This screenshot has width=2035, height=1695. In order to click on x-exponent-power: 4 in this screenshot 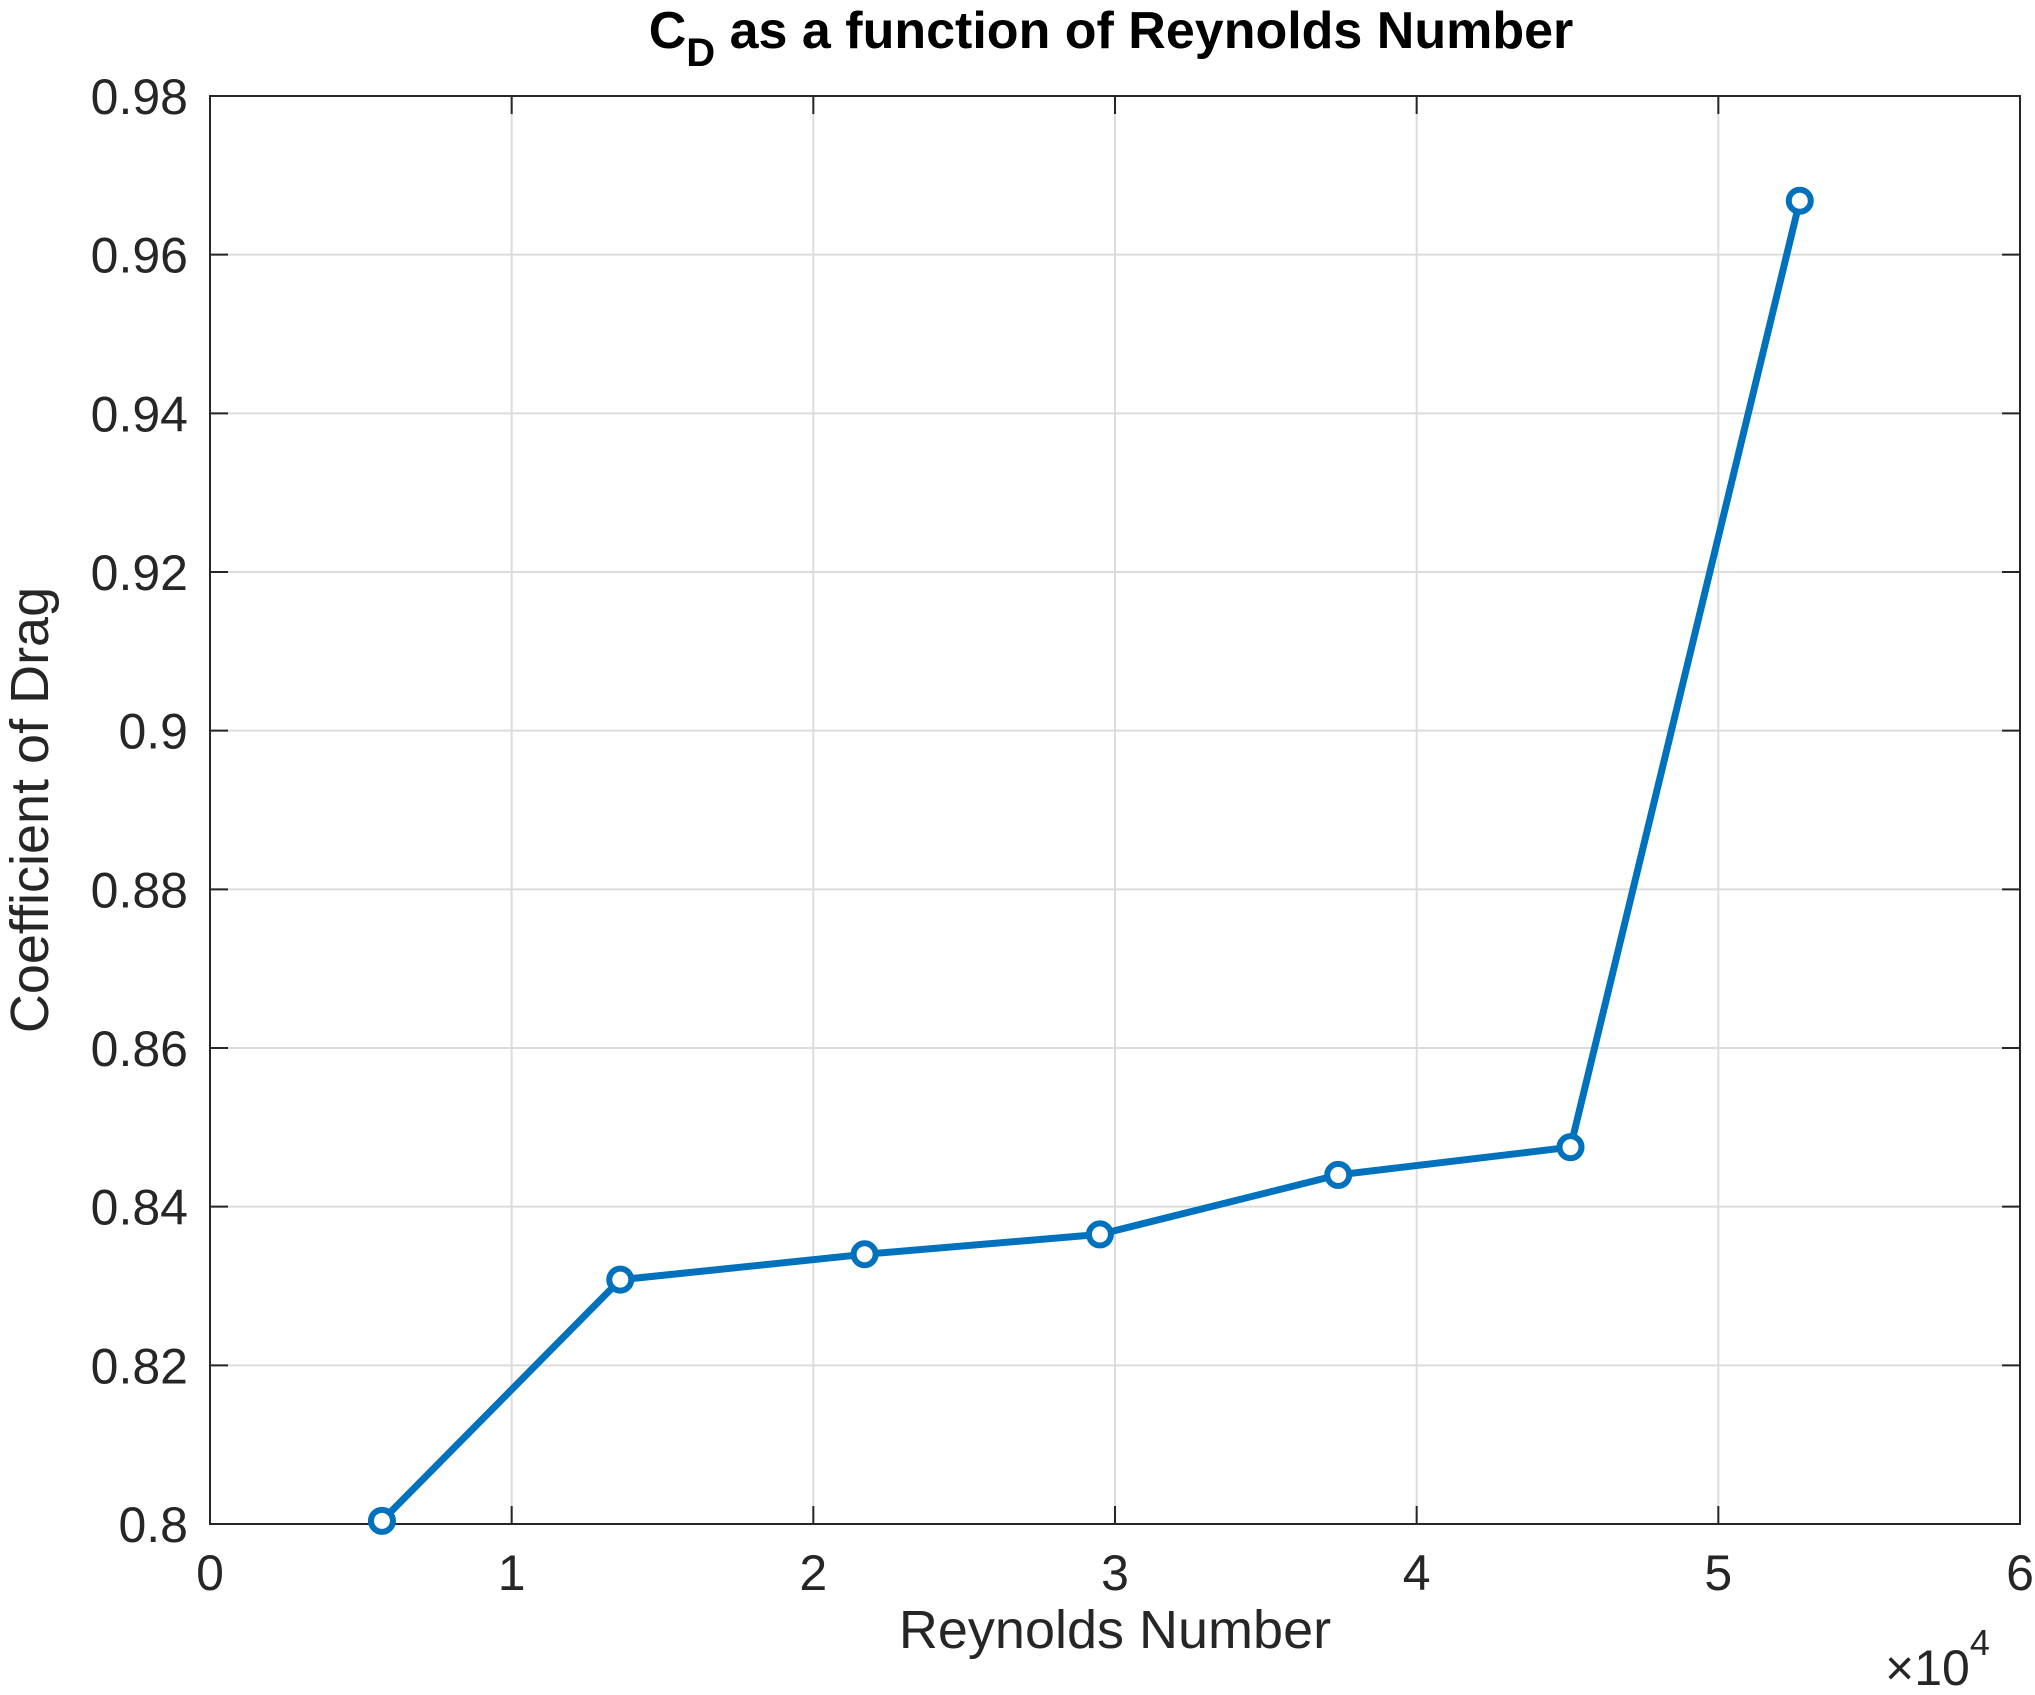, I will do `click(1980, 1642)`.